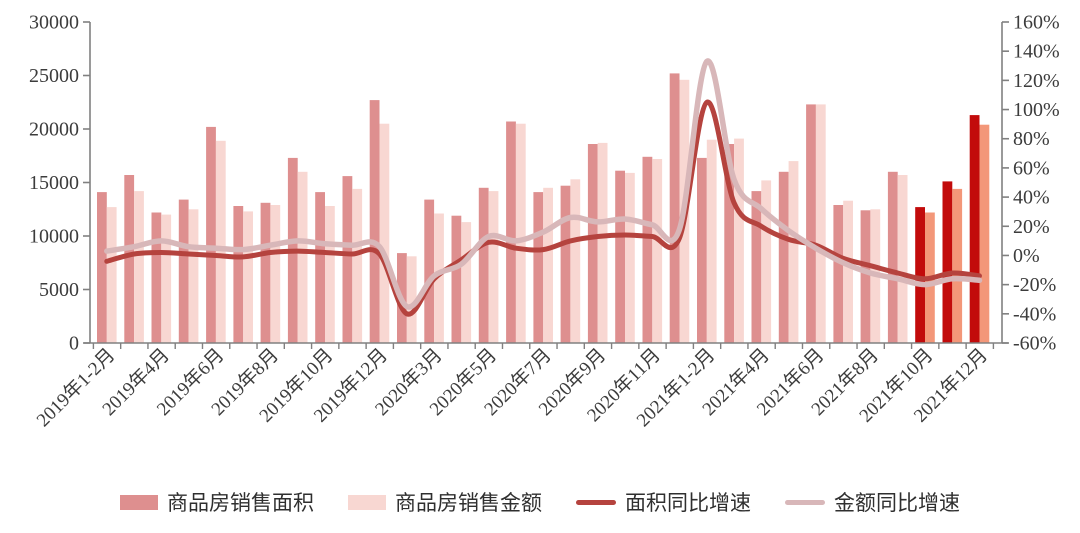  I want to click on y-right-tick-label: 0%, so click(1026, 256).